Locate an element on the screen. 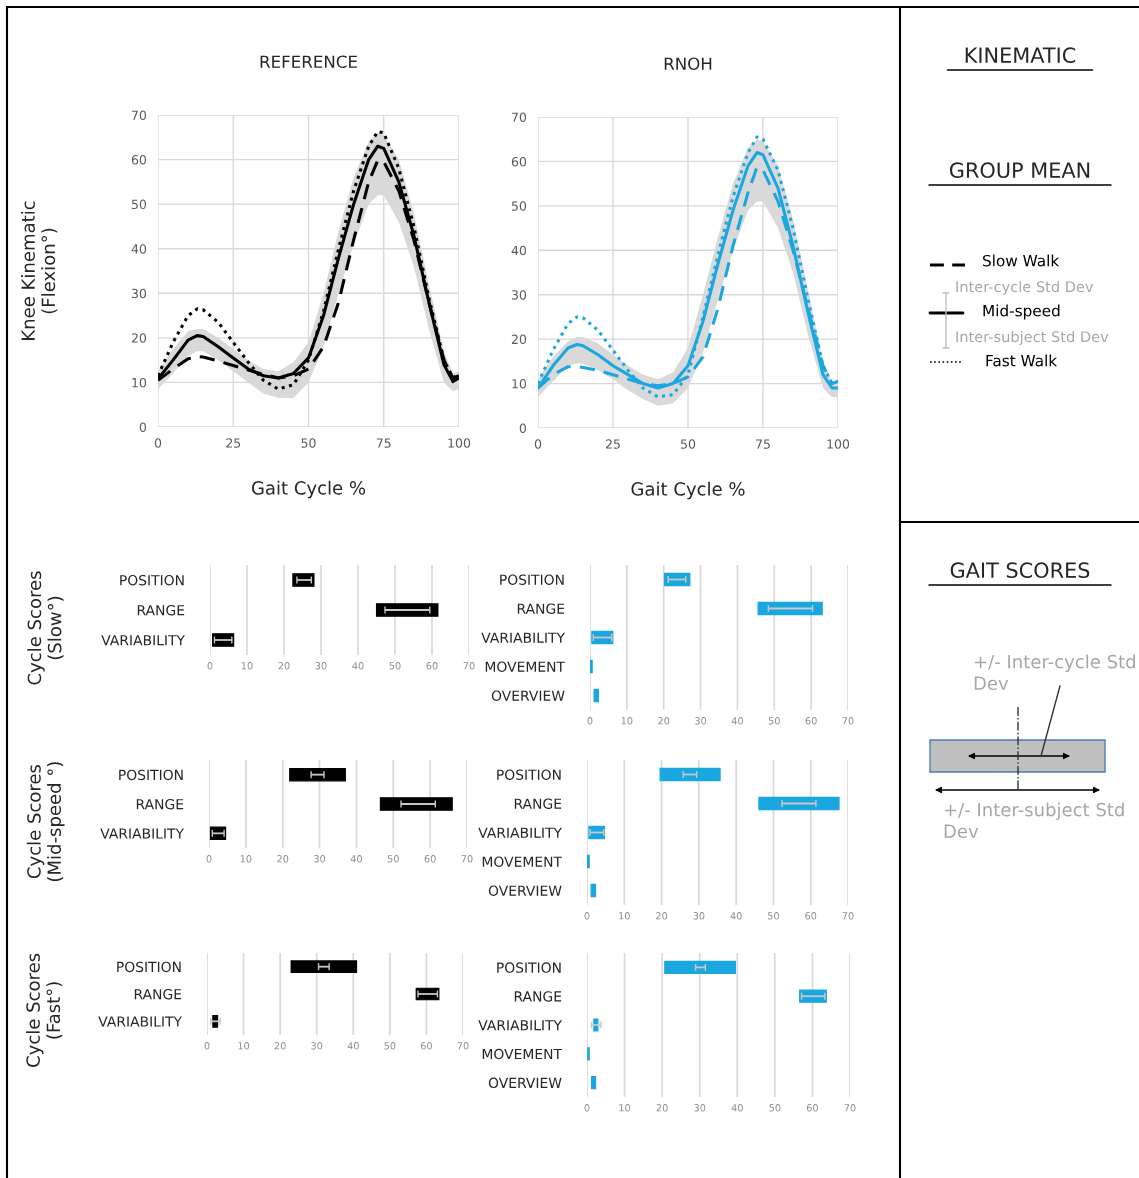 The height and width of the screenshot is (1178, 1139). y-axis-title: Knee Kinematic (Flexion°) is located at coordinates (39, 270).